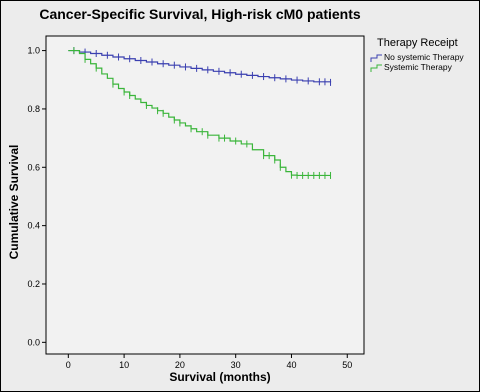  I want to click on x-tick-label: 40, so click(291, 365).